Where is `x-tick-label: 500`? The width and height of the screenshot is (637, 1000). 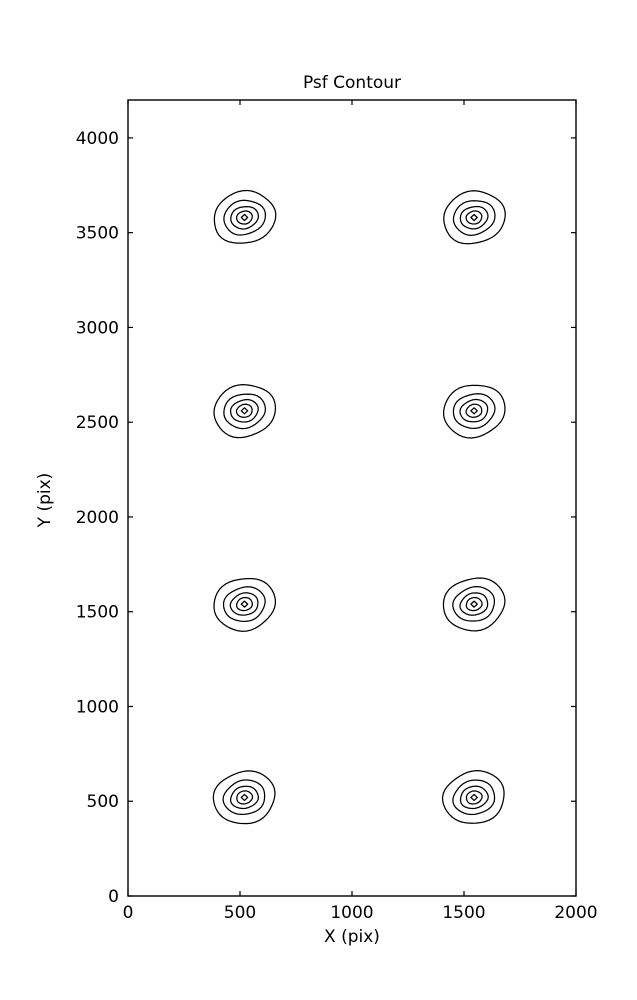
x-tick-label: 500 is located at coordinates (240, 913).